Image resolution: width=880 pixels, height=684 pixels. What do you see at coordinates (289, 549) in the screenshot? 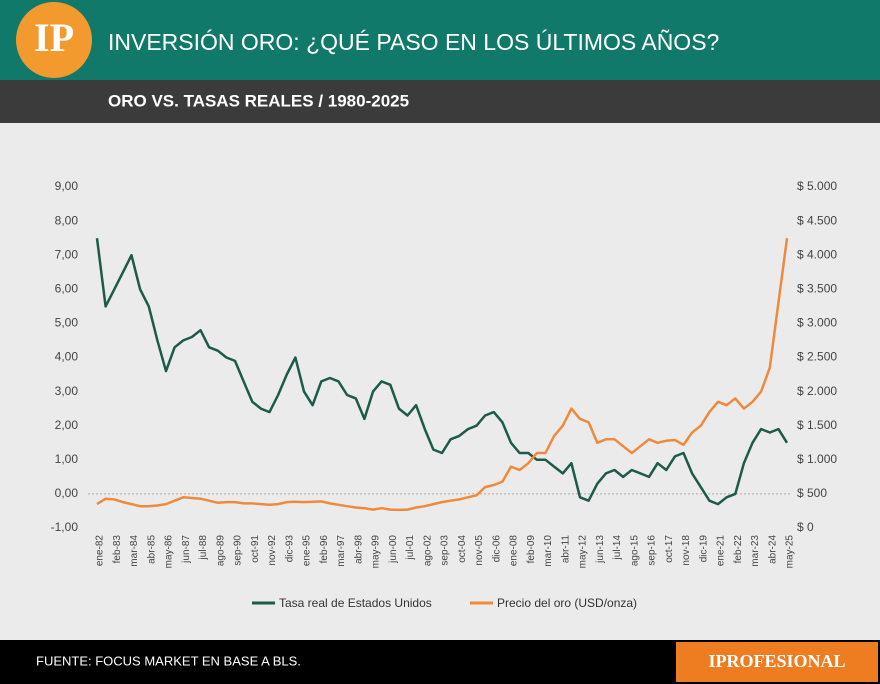
I see `x-tick-label: dic-93` at bounding box center [289, 549].